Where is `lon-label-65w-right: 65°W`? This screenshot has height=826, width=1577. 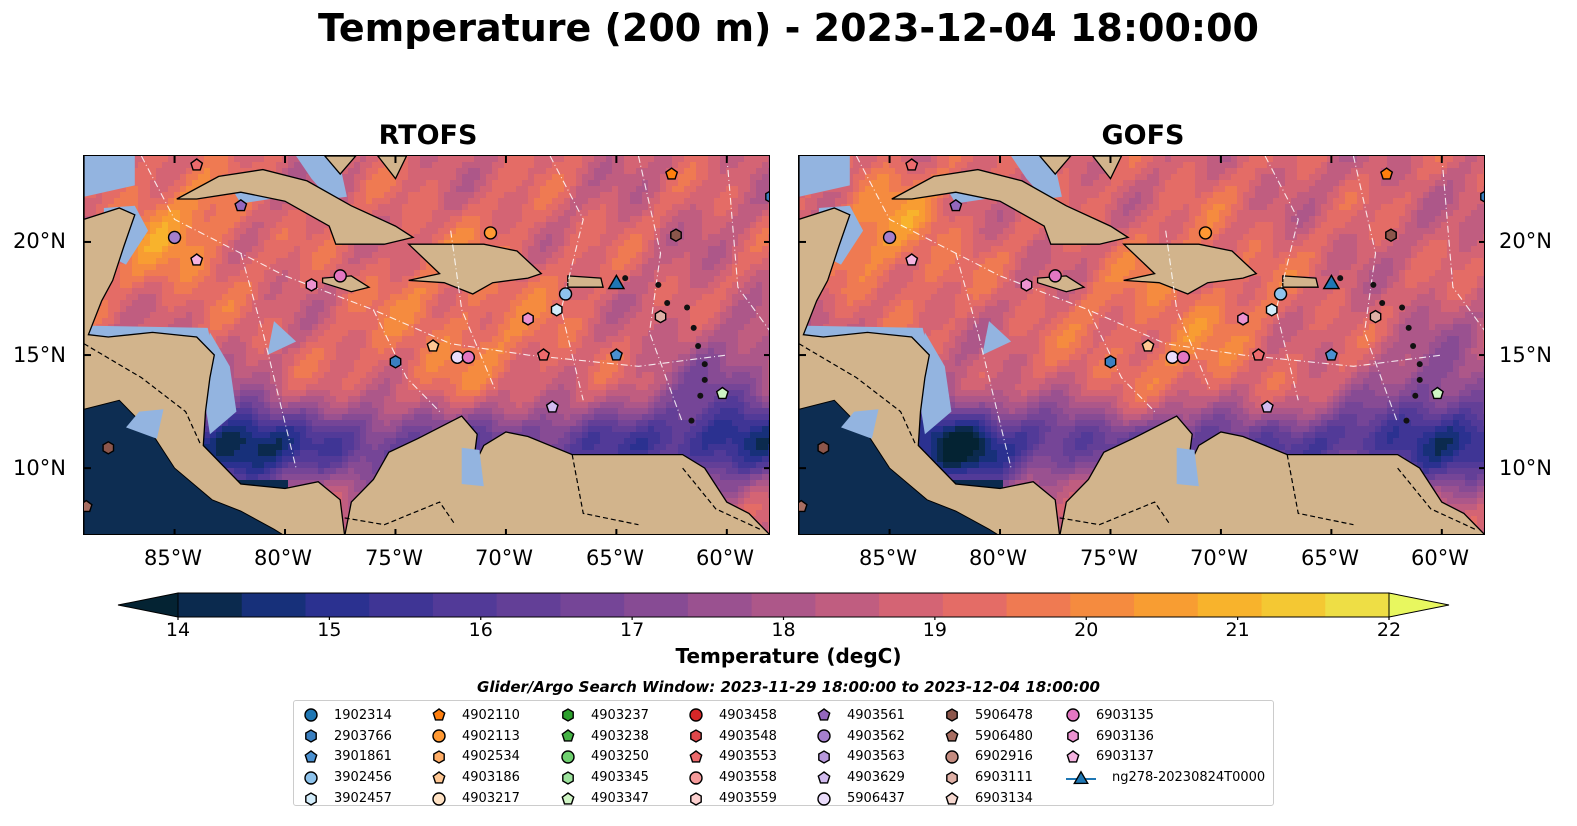
lon-label-65w-right: 65°W is located at coordinates (1330, 558).